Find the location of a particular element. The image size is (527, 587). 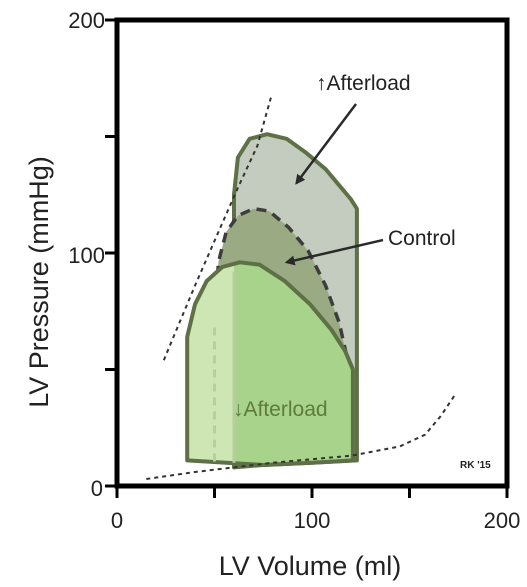

espvr-line is located at coordinates (217, 228).